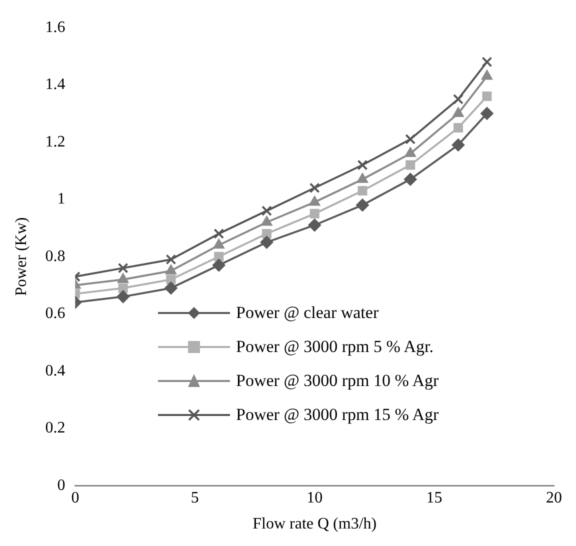  I want to click on y-tick-label: 0, so click(61, 485).